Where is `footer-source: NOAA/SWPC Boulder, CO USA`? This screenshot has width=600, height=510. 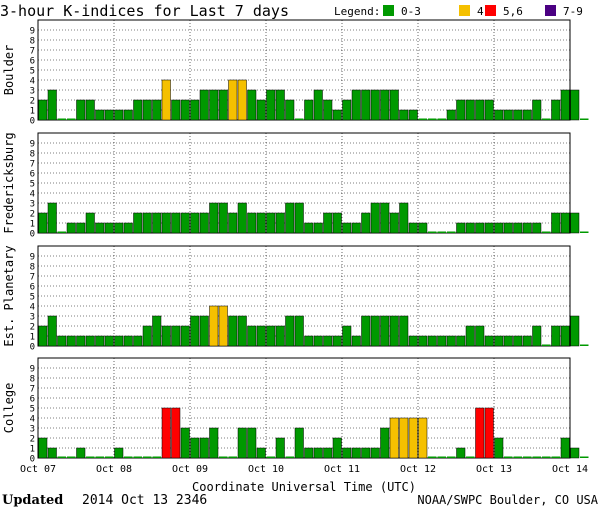
footer-source: NOAA/SWPC Boulder, CO USA is located at coordinates (507, 500).